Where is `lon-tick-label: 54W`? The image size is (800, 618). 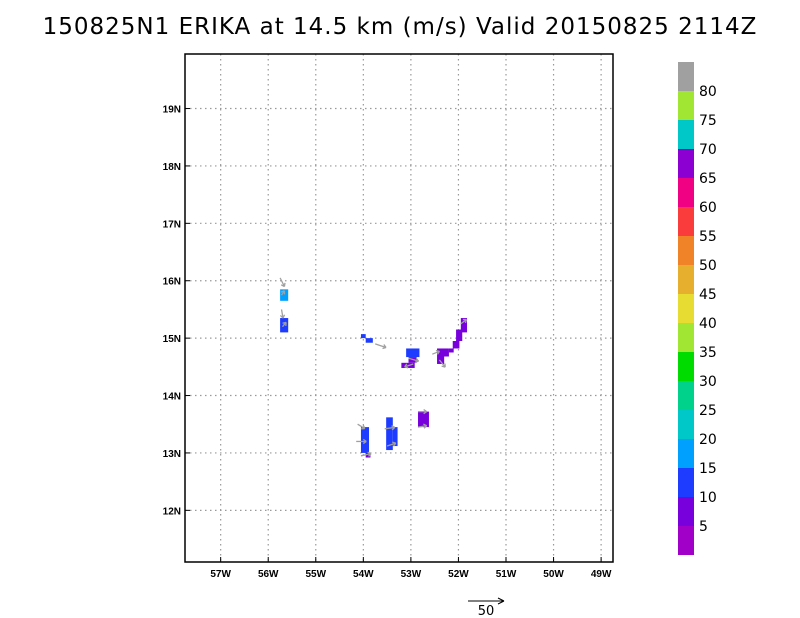
lon-tick-label: 54W is located at coordinates (363, 574).